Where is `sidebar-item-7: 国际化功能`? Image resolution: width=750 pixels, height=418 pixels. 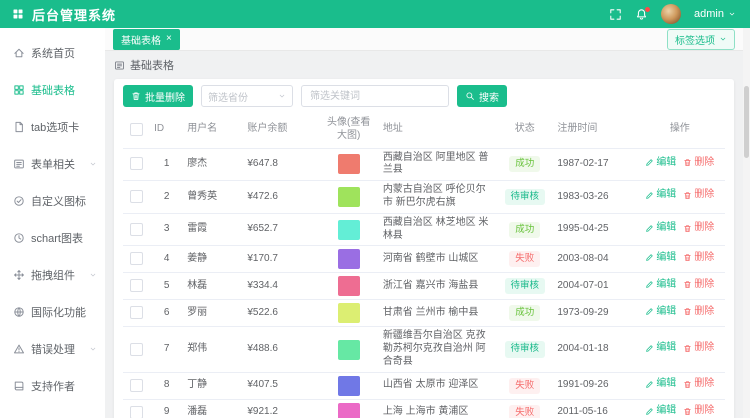 sidebar-item-7: 国际化功能 is located at coordinates (52, 311).